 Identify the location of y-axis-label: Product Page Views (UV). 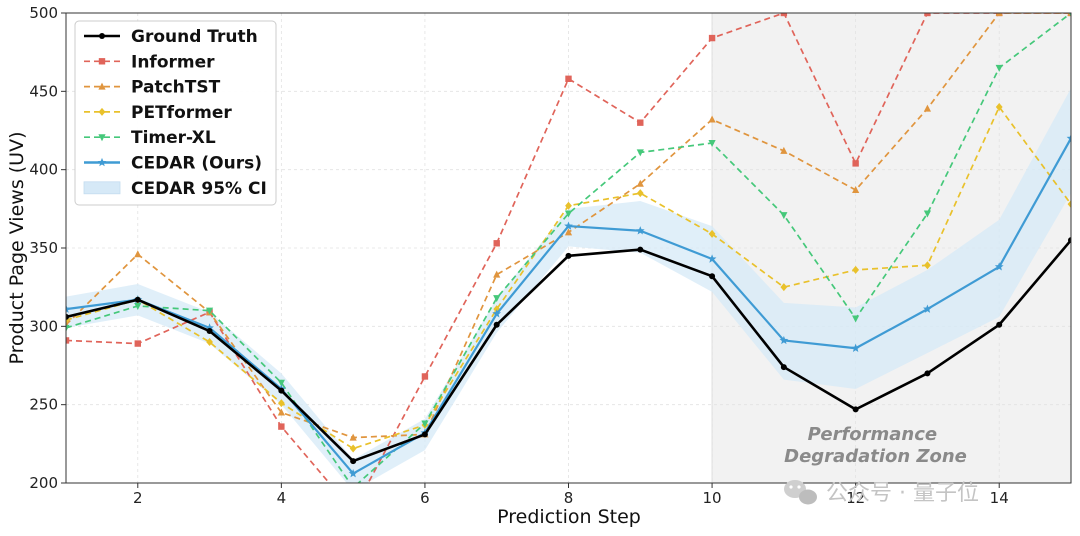
(17, 248).